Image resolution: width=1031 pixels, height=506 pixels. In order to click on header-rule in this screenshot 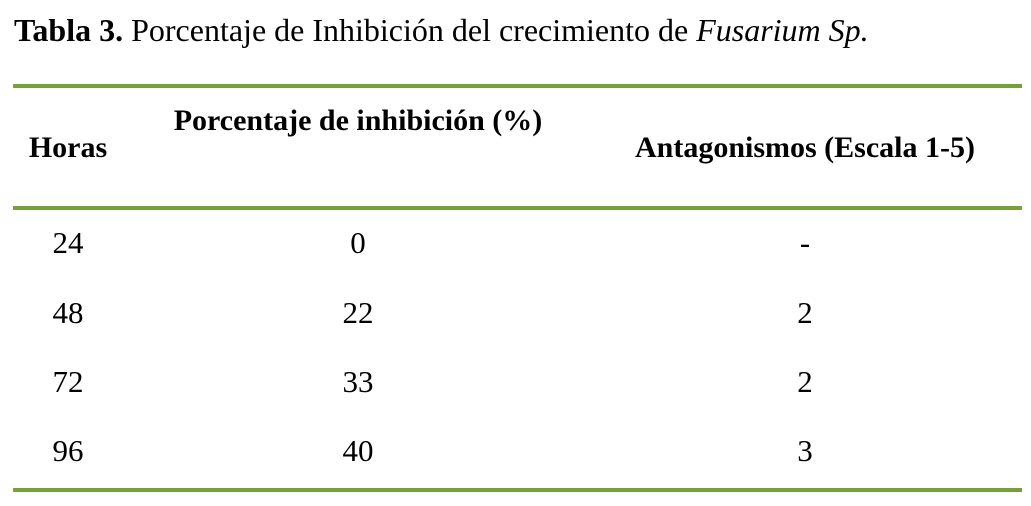, I will do `click(517, 208)`.